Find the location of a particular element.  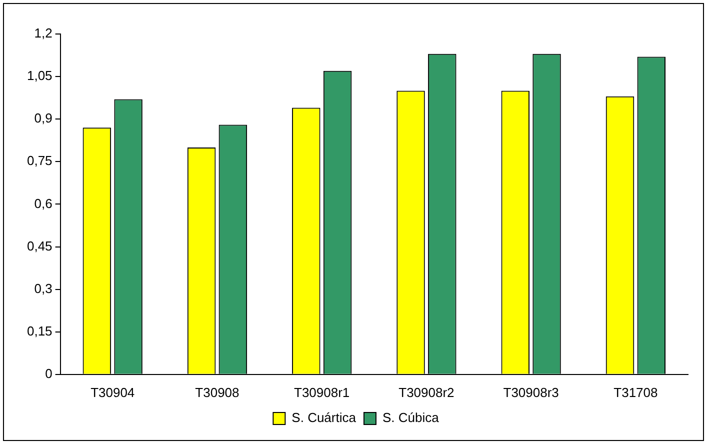

x-tick-label: T30908 is located at coordinates (217, 392).